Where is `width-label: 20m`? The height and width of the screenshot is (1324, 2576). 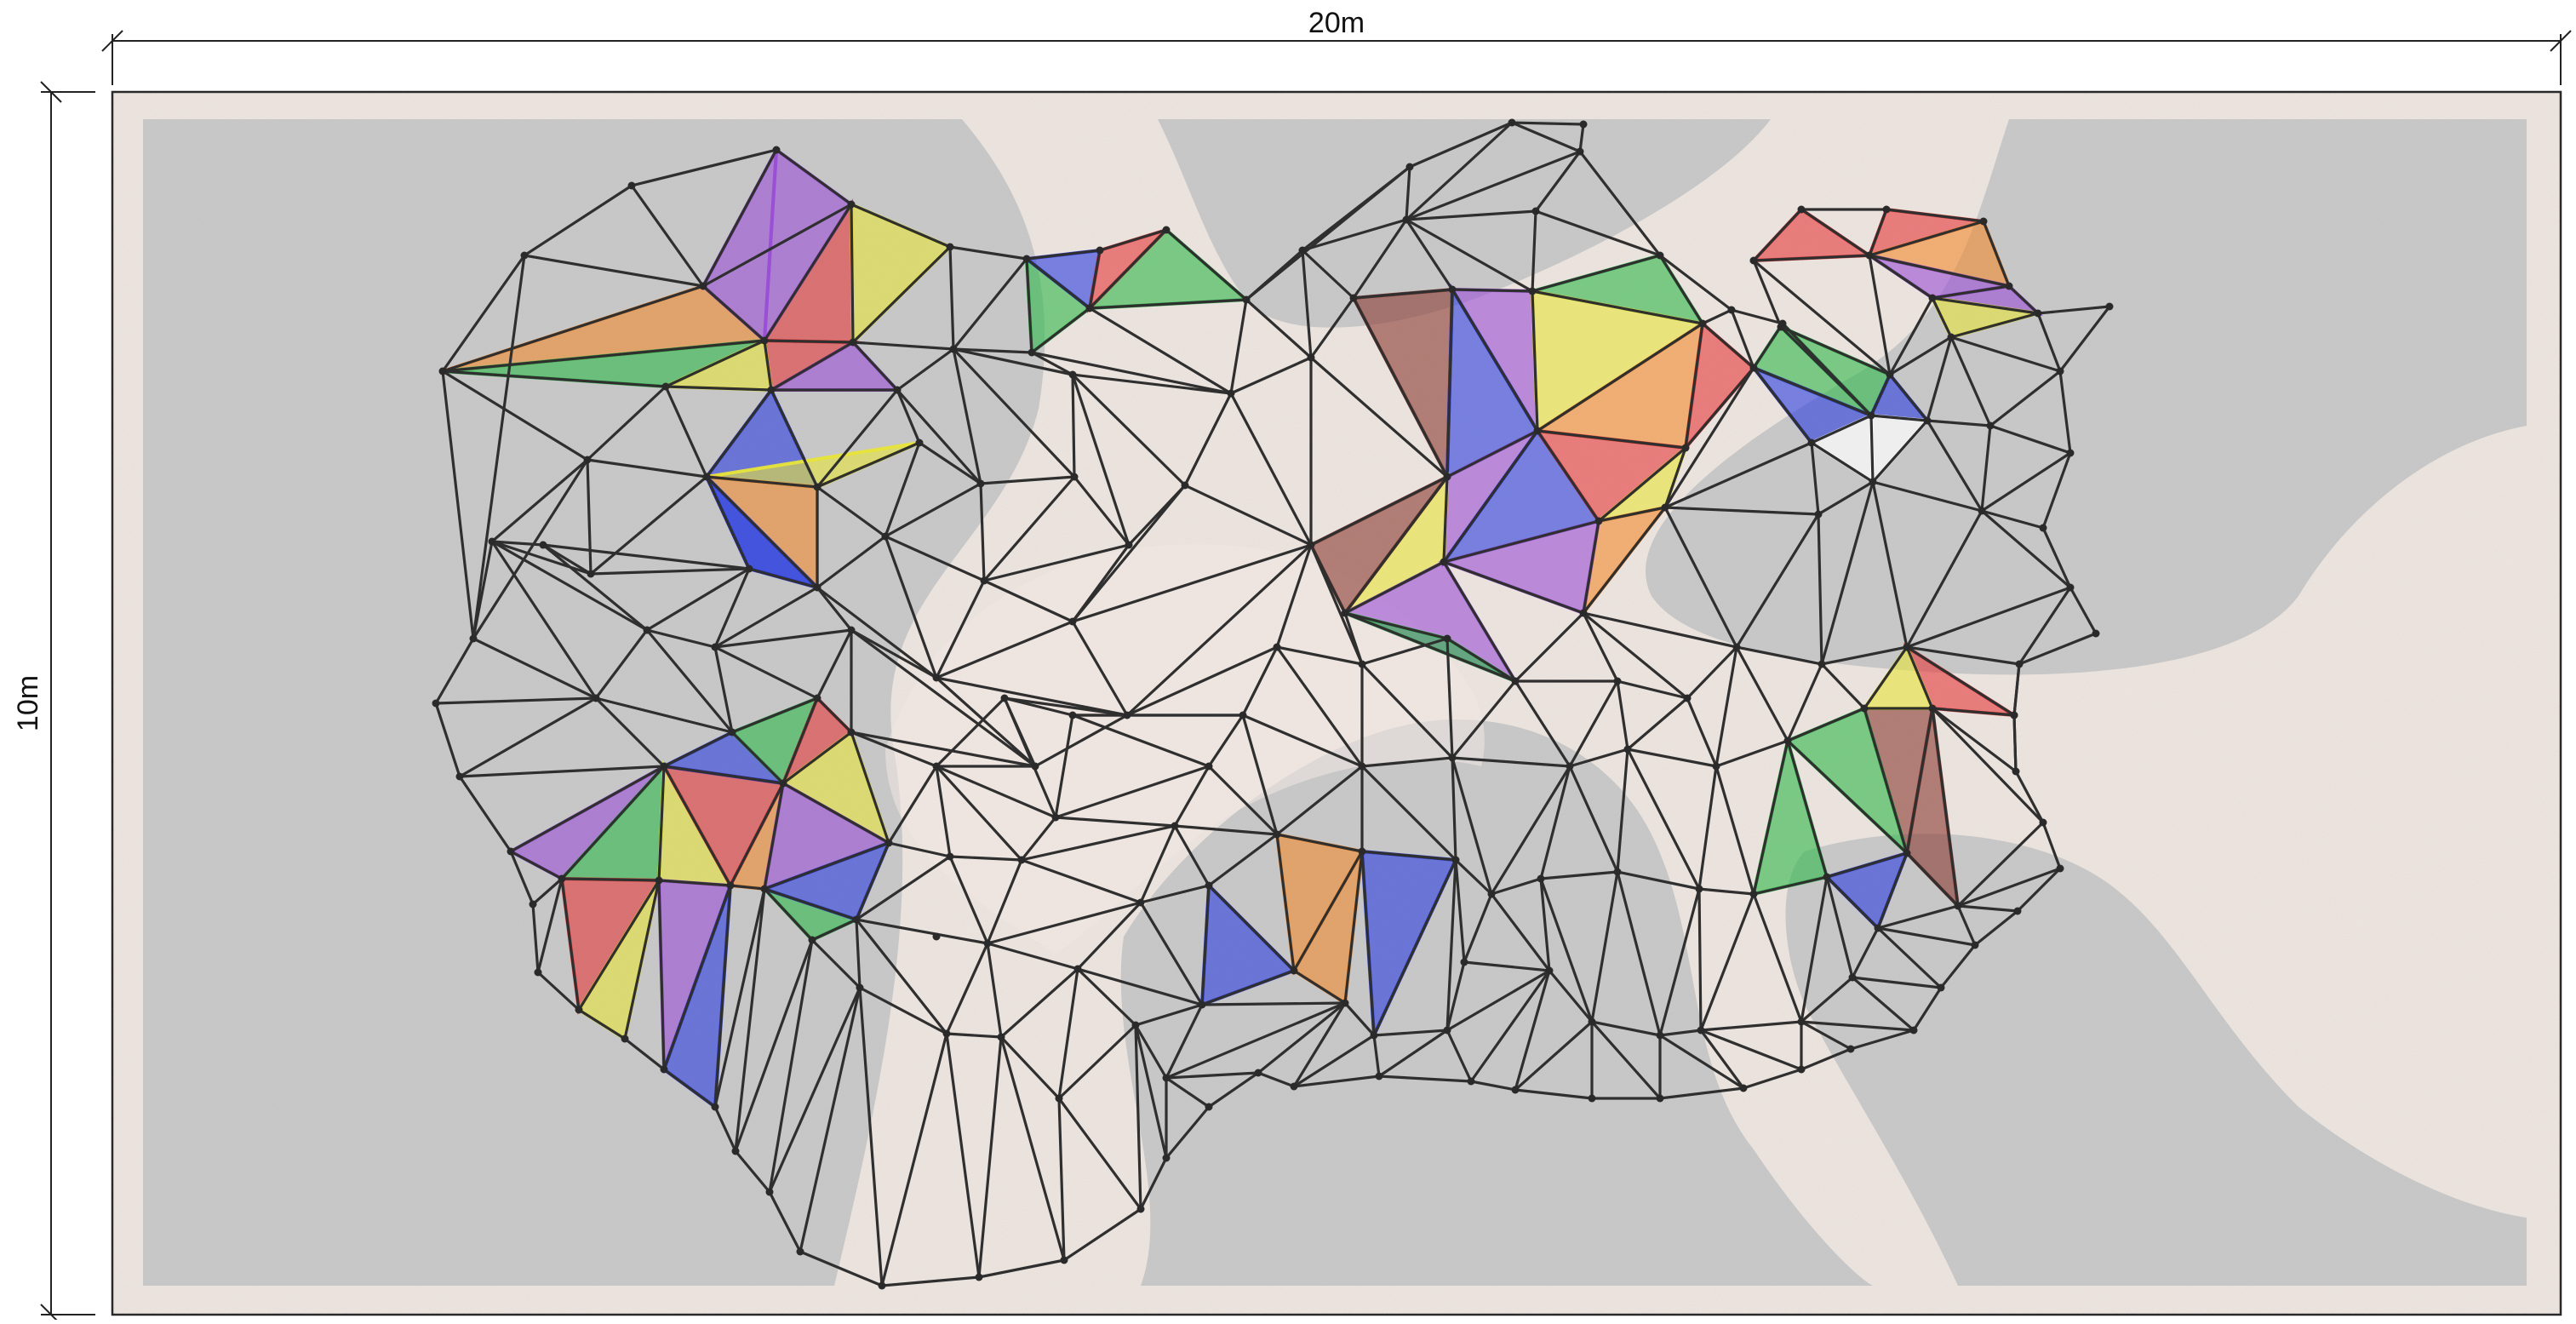 width-label: 20m is located at coordinates (1336, 23).